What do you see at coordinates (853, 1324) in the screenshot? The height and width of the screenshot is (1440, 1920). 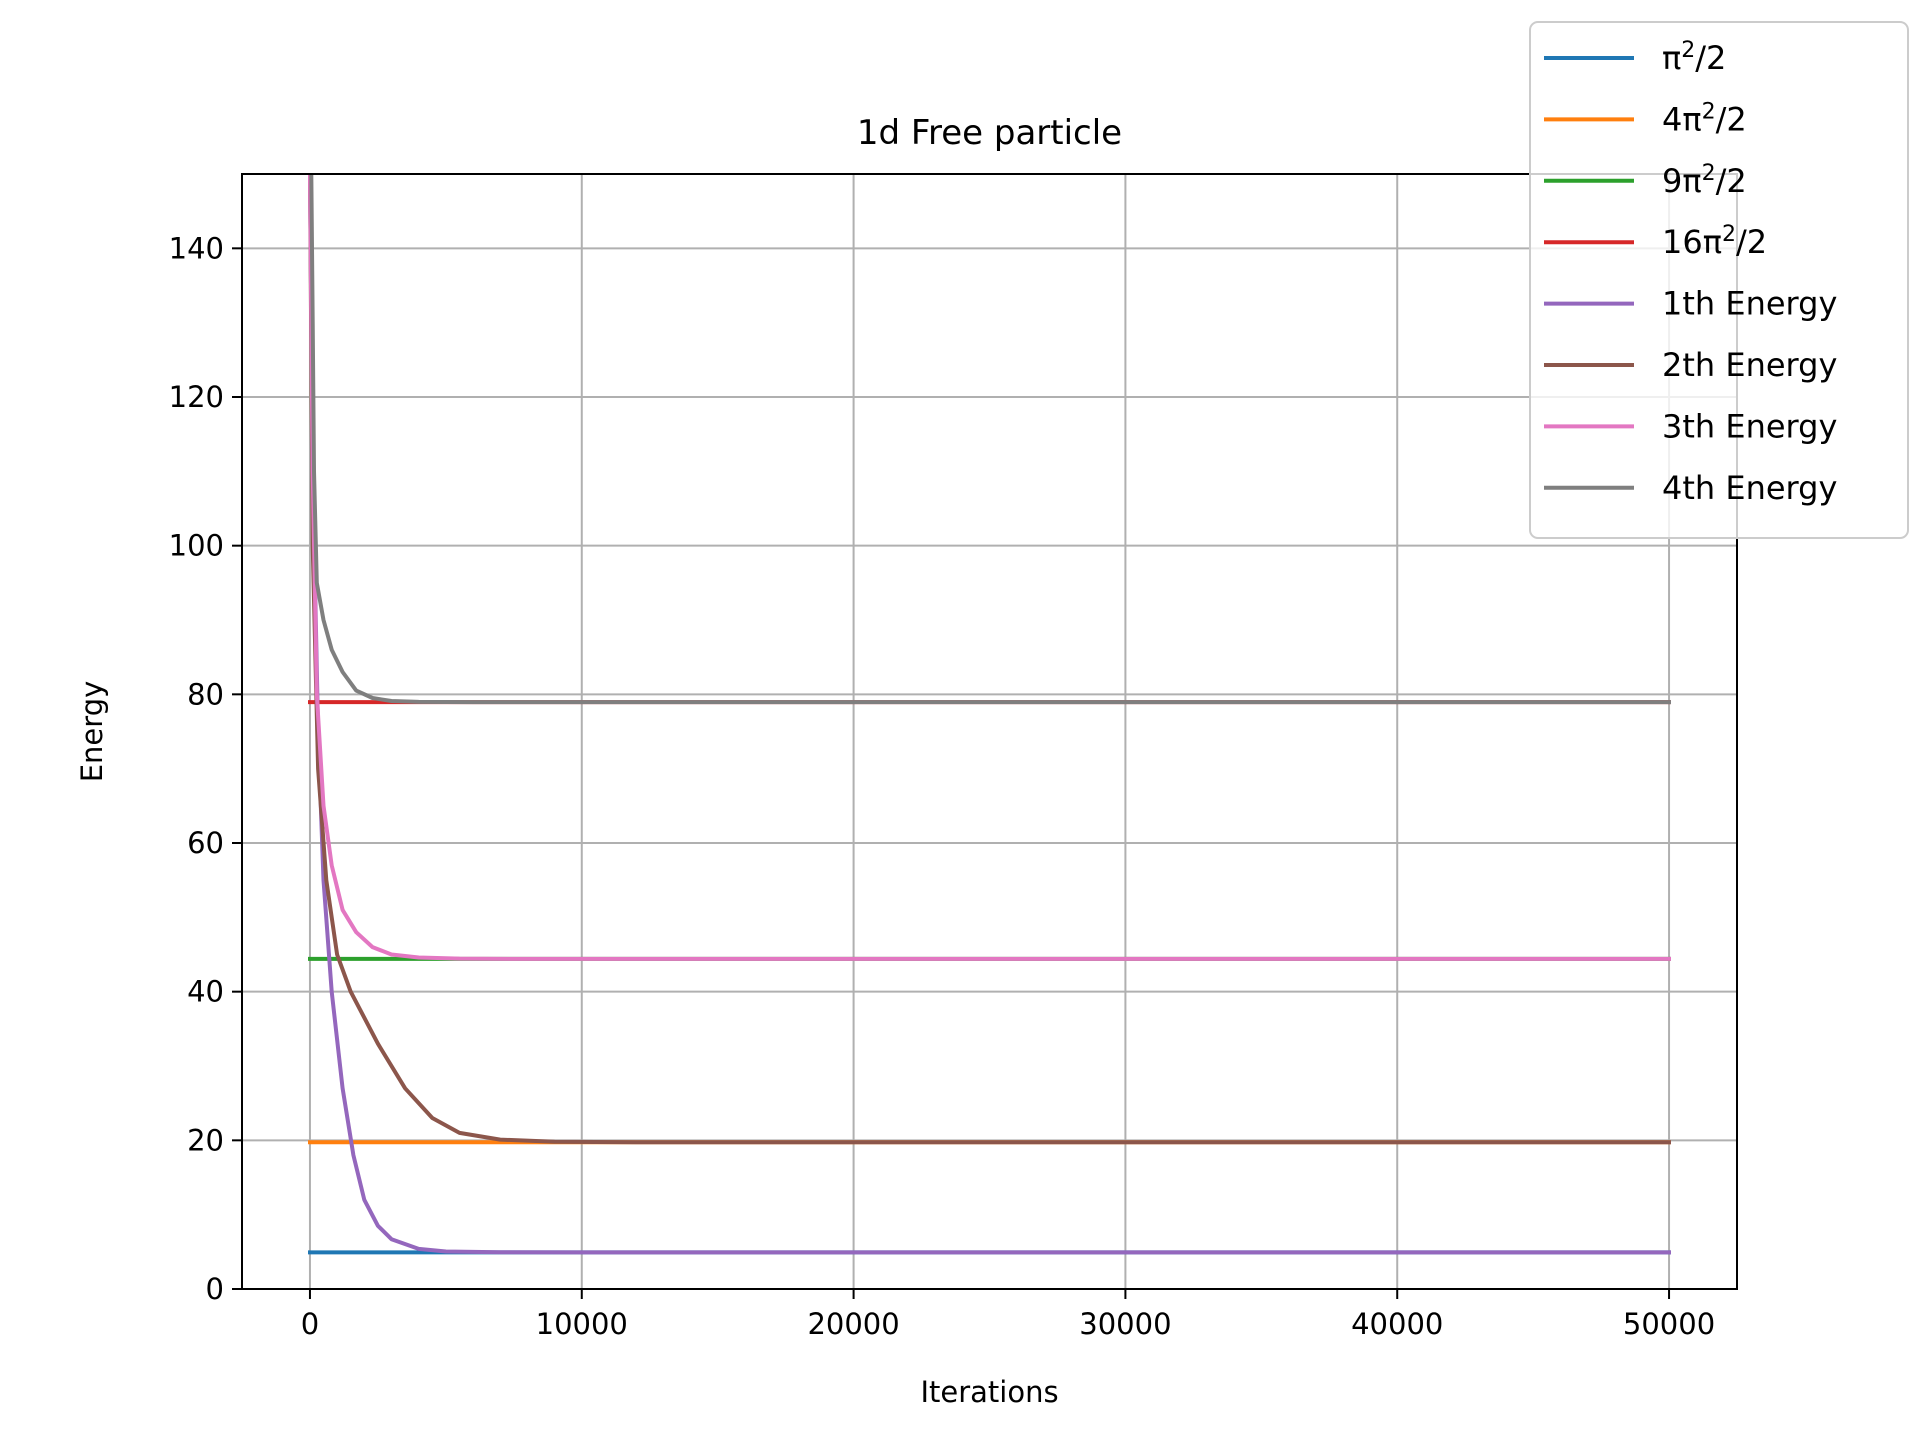 I see `x-tick-label: 20000` at bounding box center [853, 1324].